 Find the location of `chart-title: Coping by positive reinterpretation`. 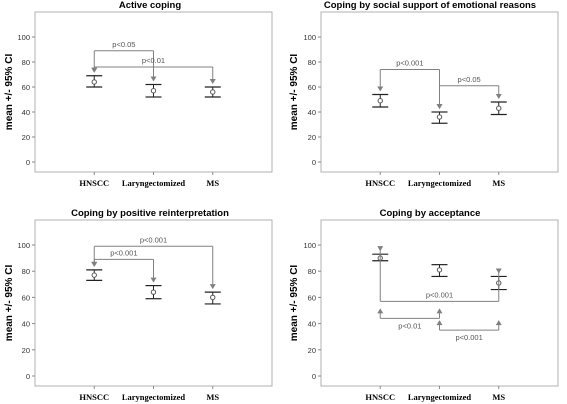

chart-title: Coping by positive reinterpretation is located at coordinates (150, 213).